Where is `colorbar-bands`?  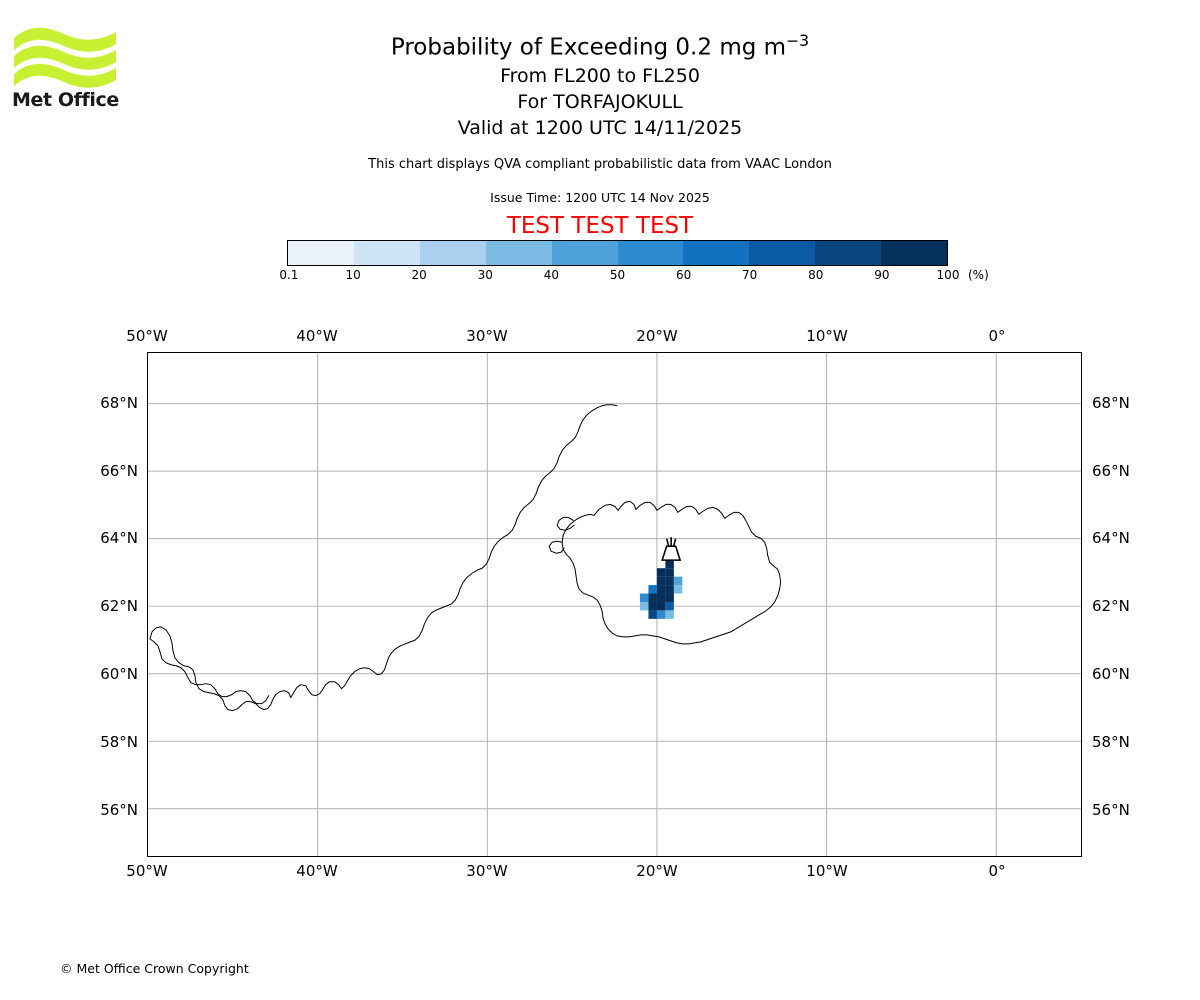 colorbar-bands is located at coordinates (617, 253).